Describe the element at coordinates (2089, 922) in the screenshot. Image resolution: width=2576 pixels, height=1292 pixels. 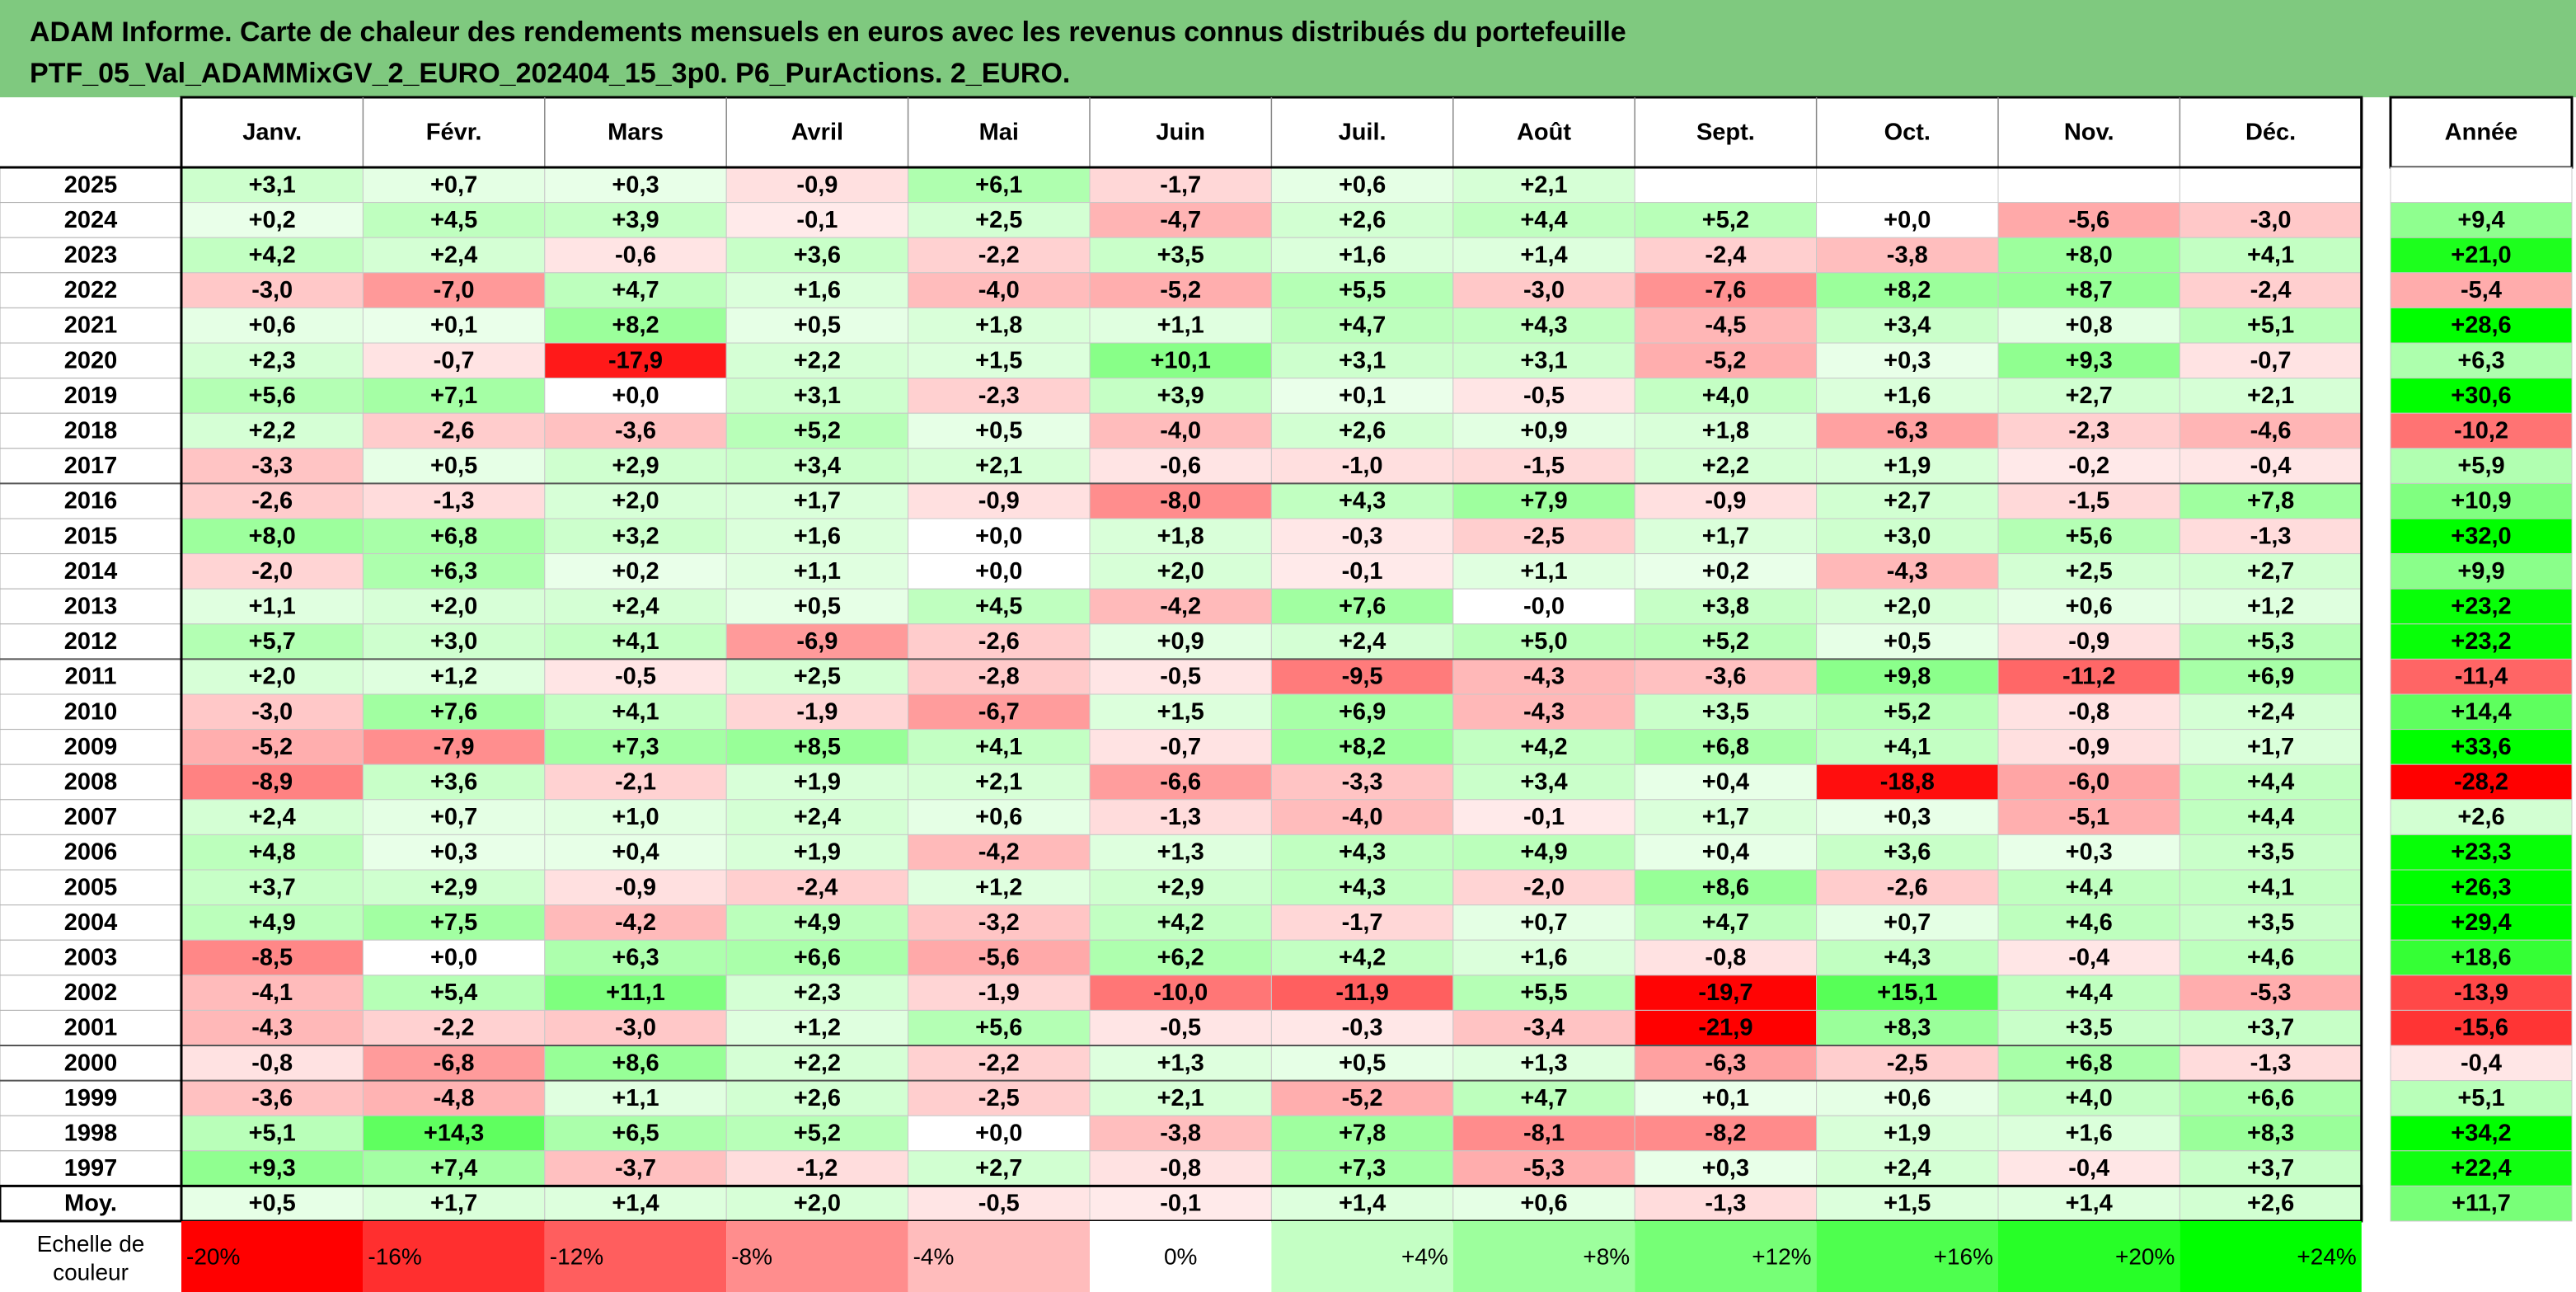
I see `cell-value: +4,6` at that location.